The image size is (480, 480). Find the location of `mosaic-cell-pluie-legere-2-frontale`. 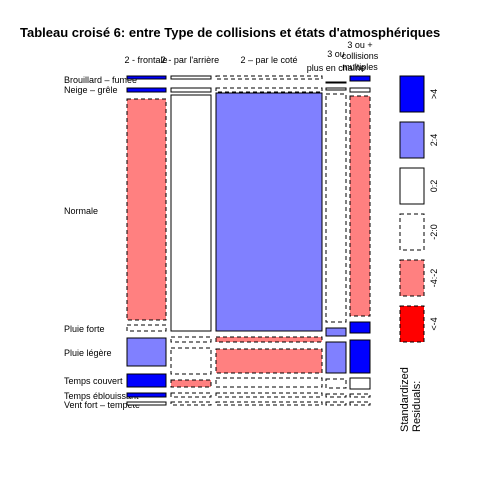

mosaic-cell-pluie-legere-2-frontale is located at coordinates (146, 352).